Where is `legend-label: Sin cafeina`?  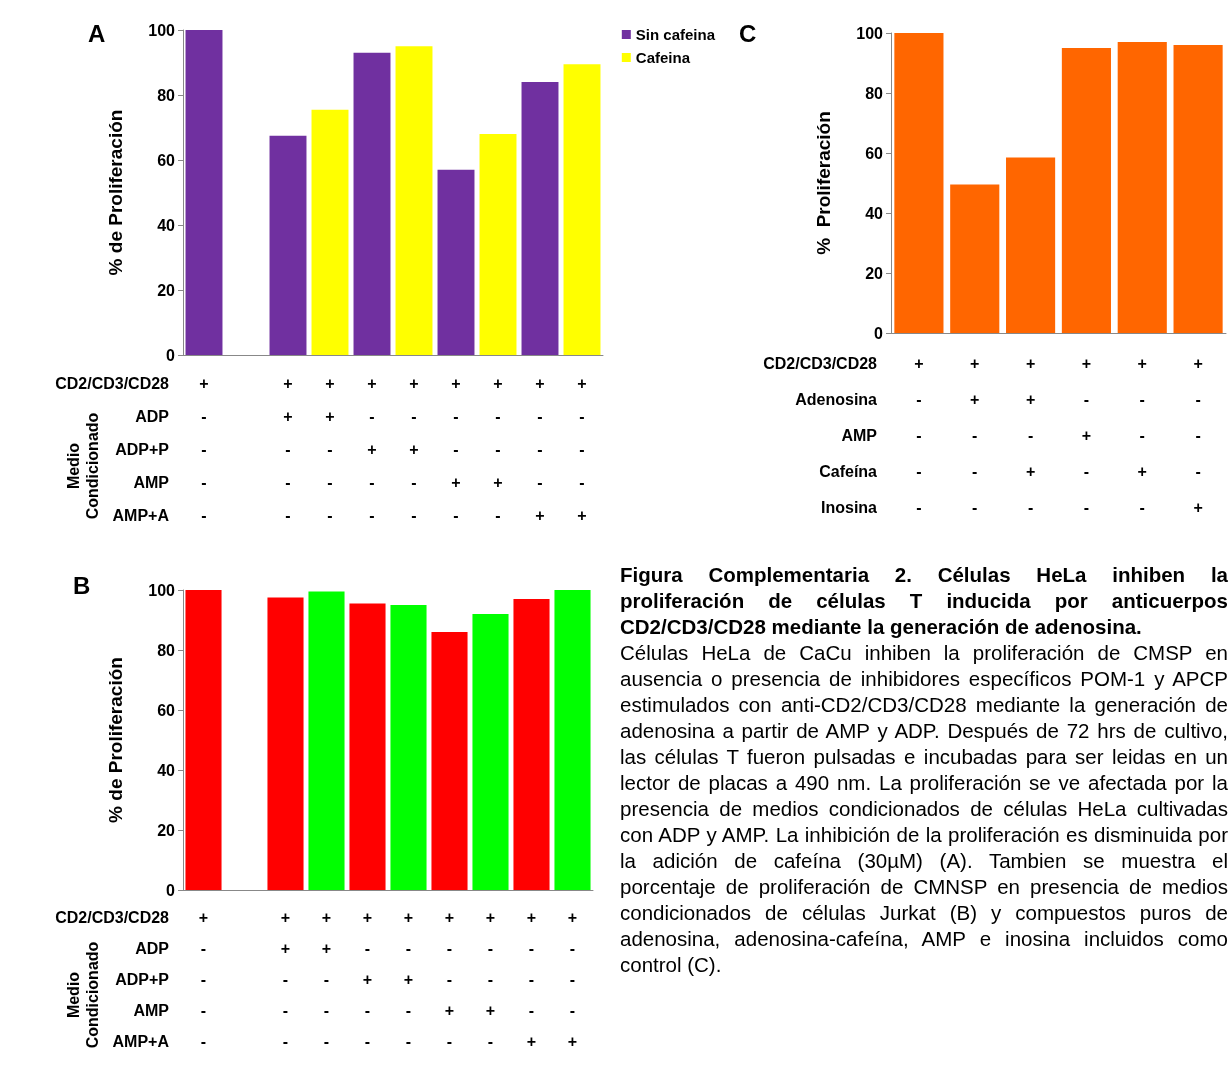 legend-label: Sin cafeina is located at coordinates (675, 34).